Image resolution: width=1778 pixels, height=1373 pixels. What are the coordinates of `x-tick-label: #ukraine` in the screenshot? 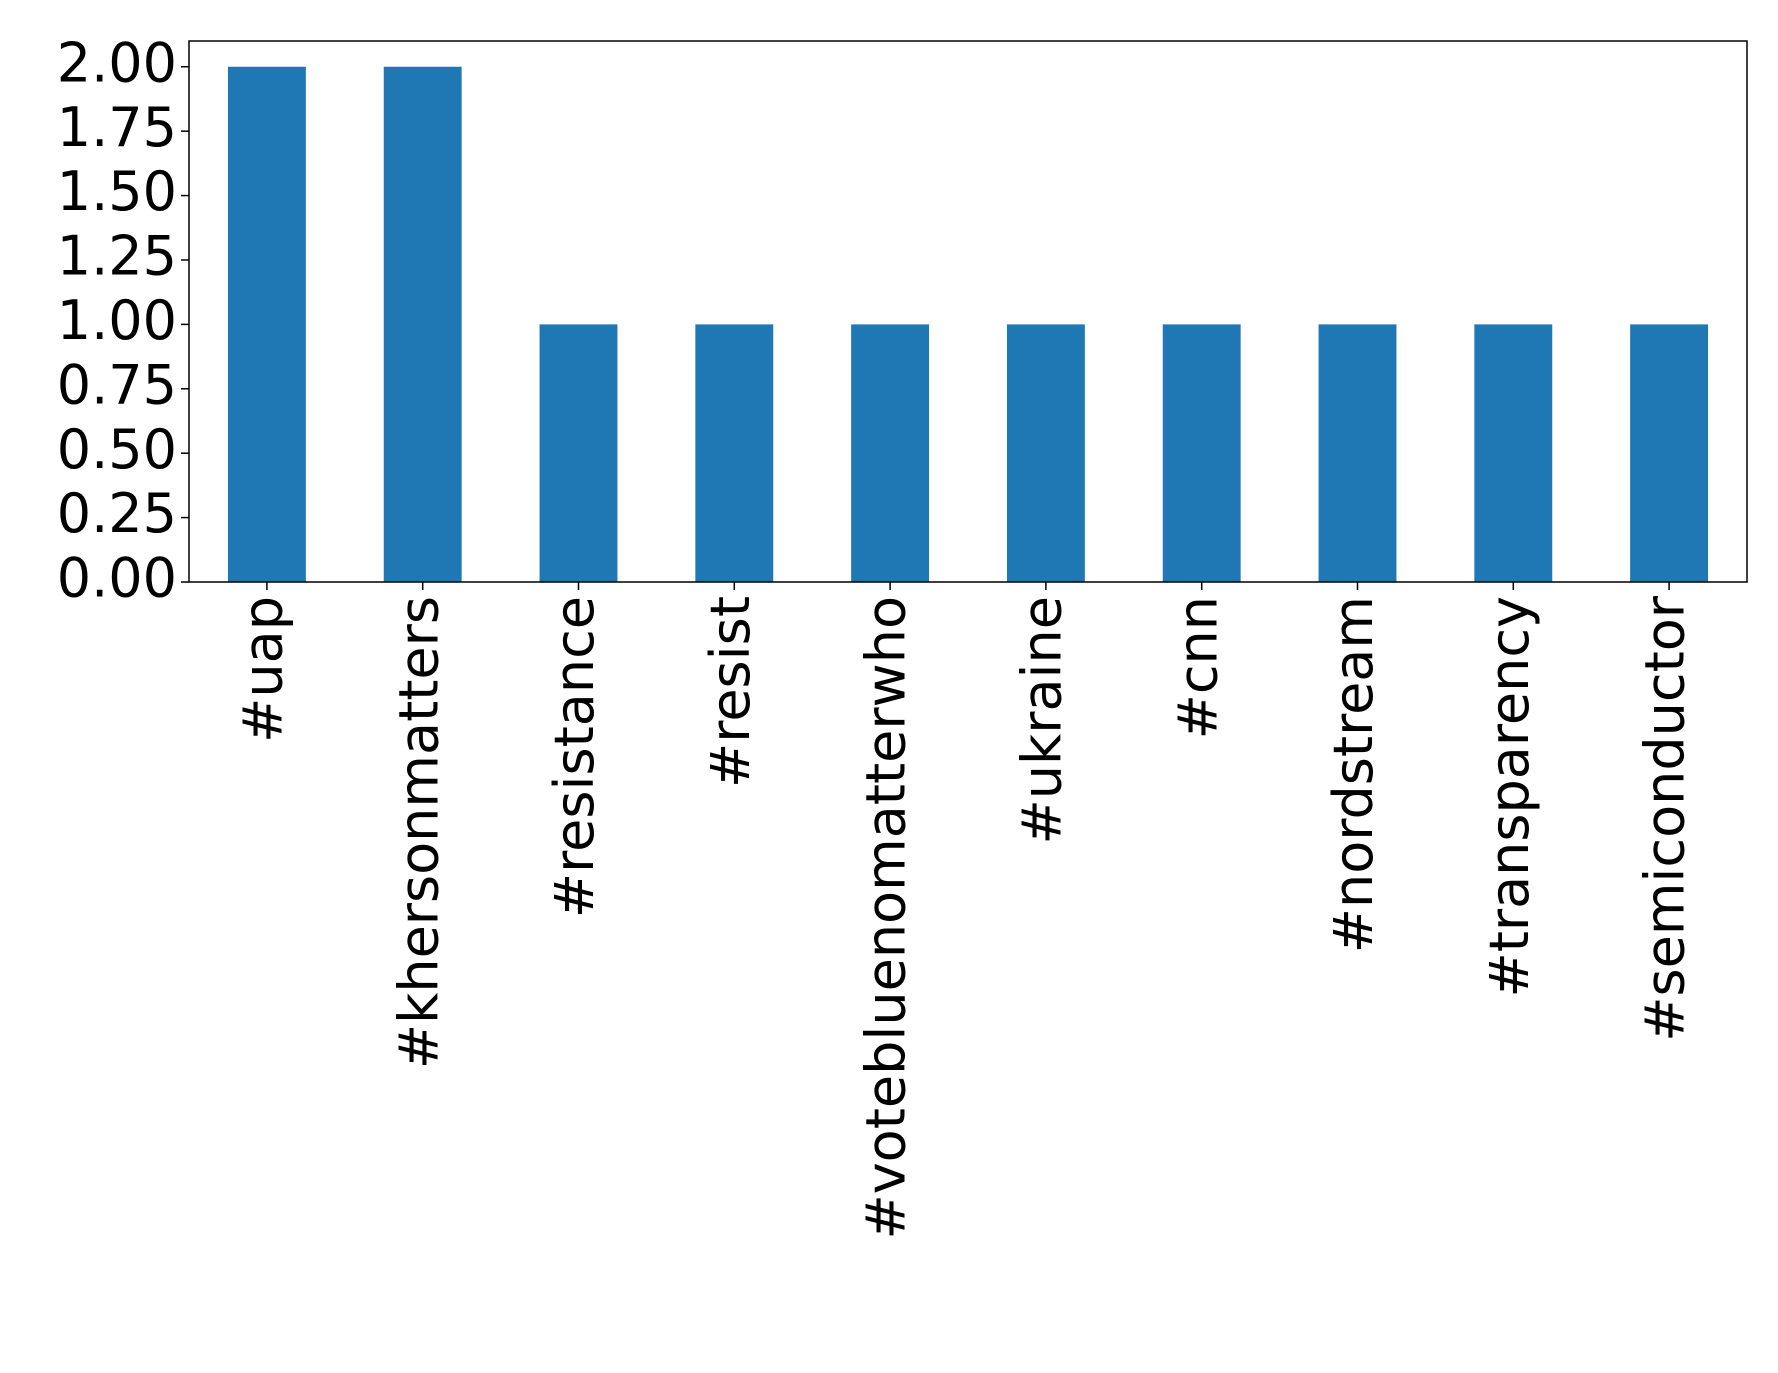 It's located at (1042, 720).